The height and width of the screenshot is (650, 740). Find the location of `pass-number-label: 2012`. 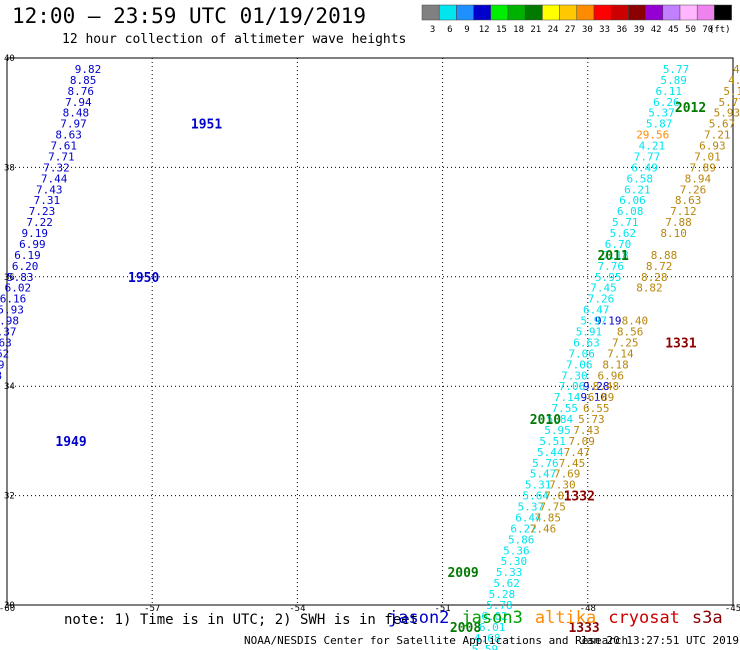

pass-number-label: 2012 is located at coordinates (690, 108).